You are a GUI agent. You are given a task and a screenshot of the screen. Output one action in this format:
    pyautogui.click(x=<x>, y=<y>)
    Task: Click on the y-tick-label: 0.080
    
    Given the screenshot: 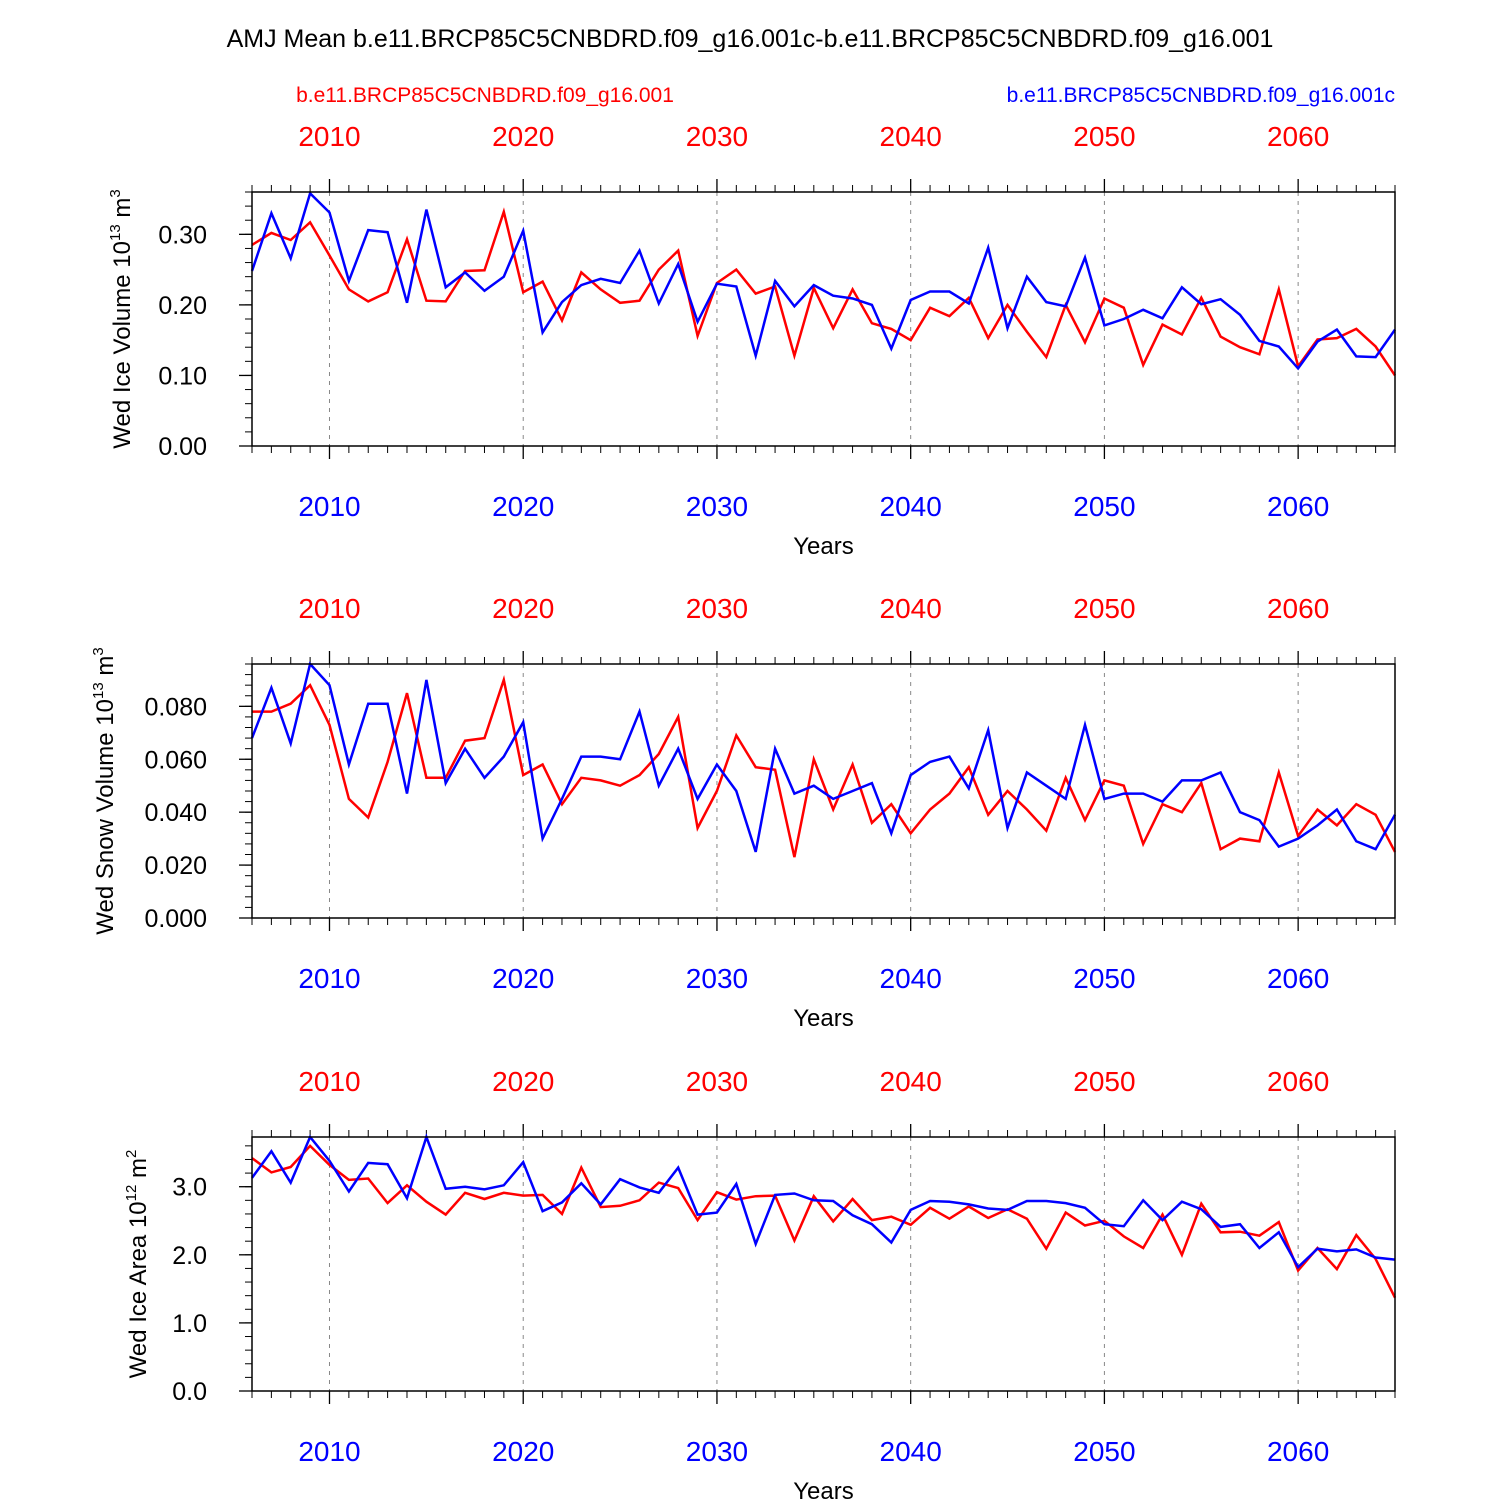 What is the action you would take?
    pyautogui.click(x=175, y=707)
    